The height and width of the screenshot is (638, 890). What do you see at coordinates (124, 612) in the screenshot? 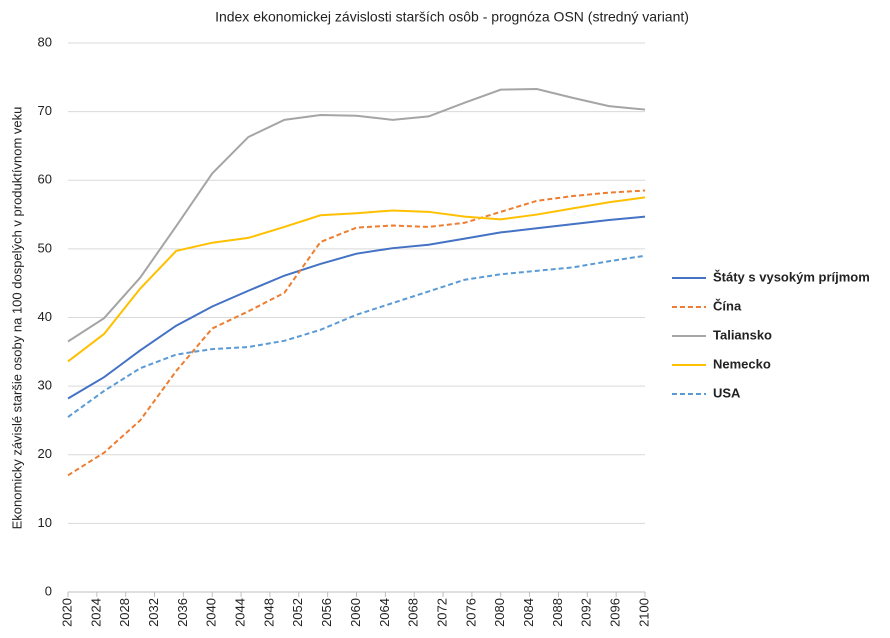
I see `x-tick-label: 2028` at bounding box center [124, 612].